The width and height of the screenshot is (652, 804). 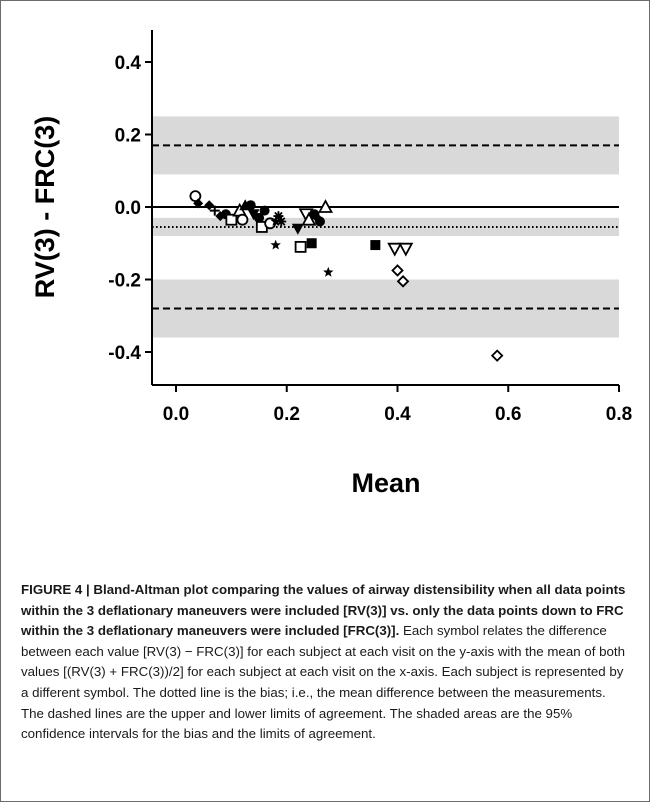 I want to click on y-tick-label: -0.4, so click(x=124, y=353).